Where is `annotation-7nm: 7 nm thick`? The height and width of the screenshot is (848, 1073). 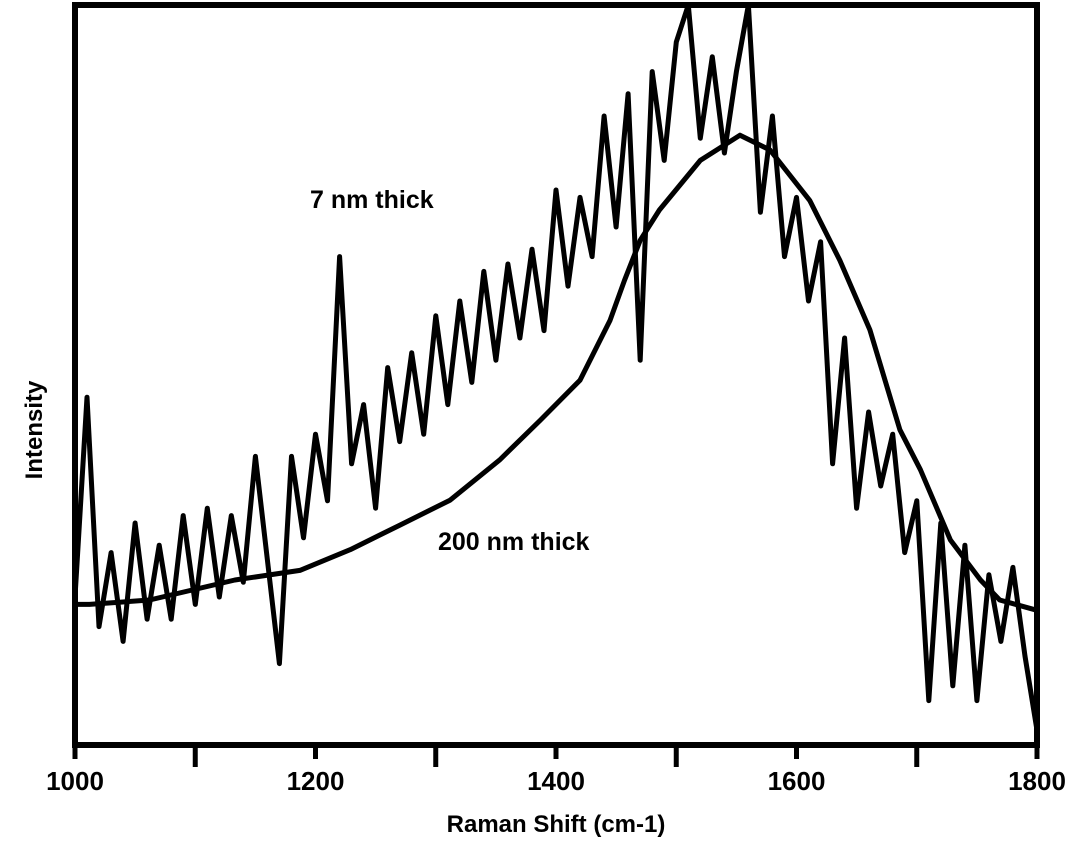 annotation-7nm: 7 nm thick is located at coordinates (372, 200).